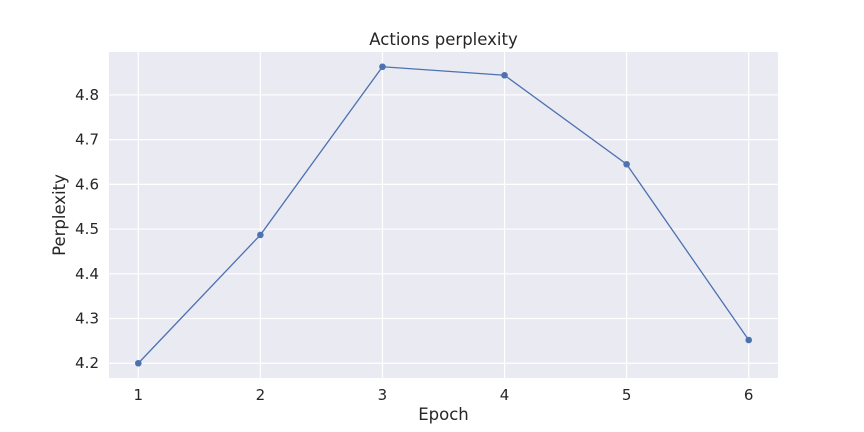  I want to click on x-tick-label: 6, so click(749, 395).